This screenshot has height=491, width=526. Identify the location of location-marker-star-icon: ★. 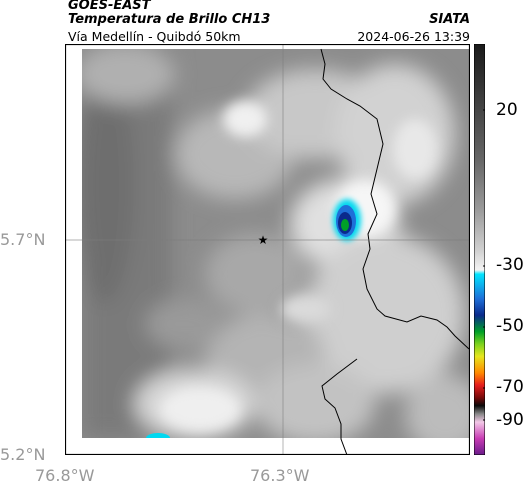
(263, 240).